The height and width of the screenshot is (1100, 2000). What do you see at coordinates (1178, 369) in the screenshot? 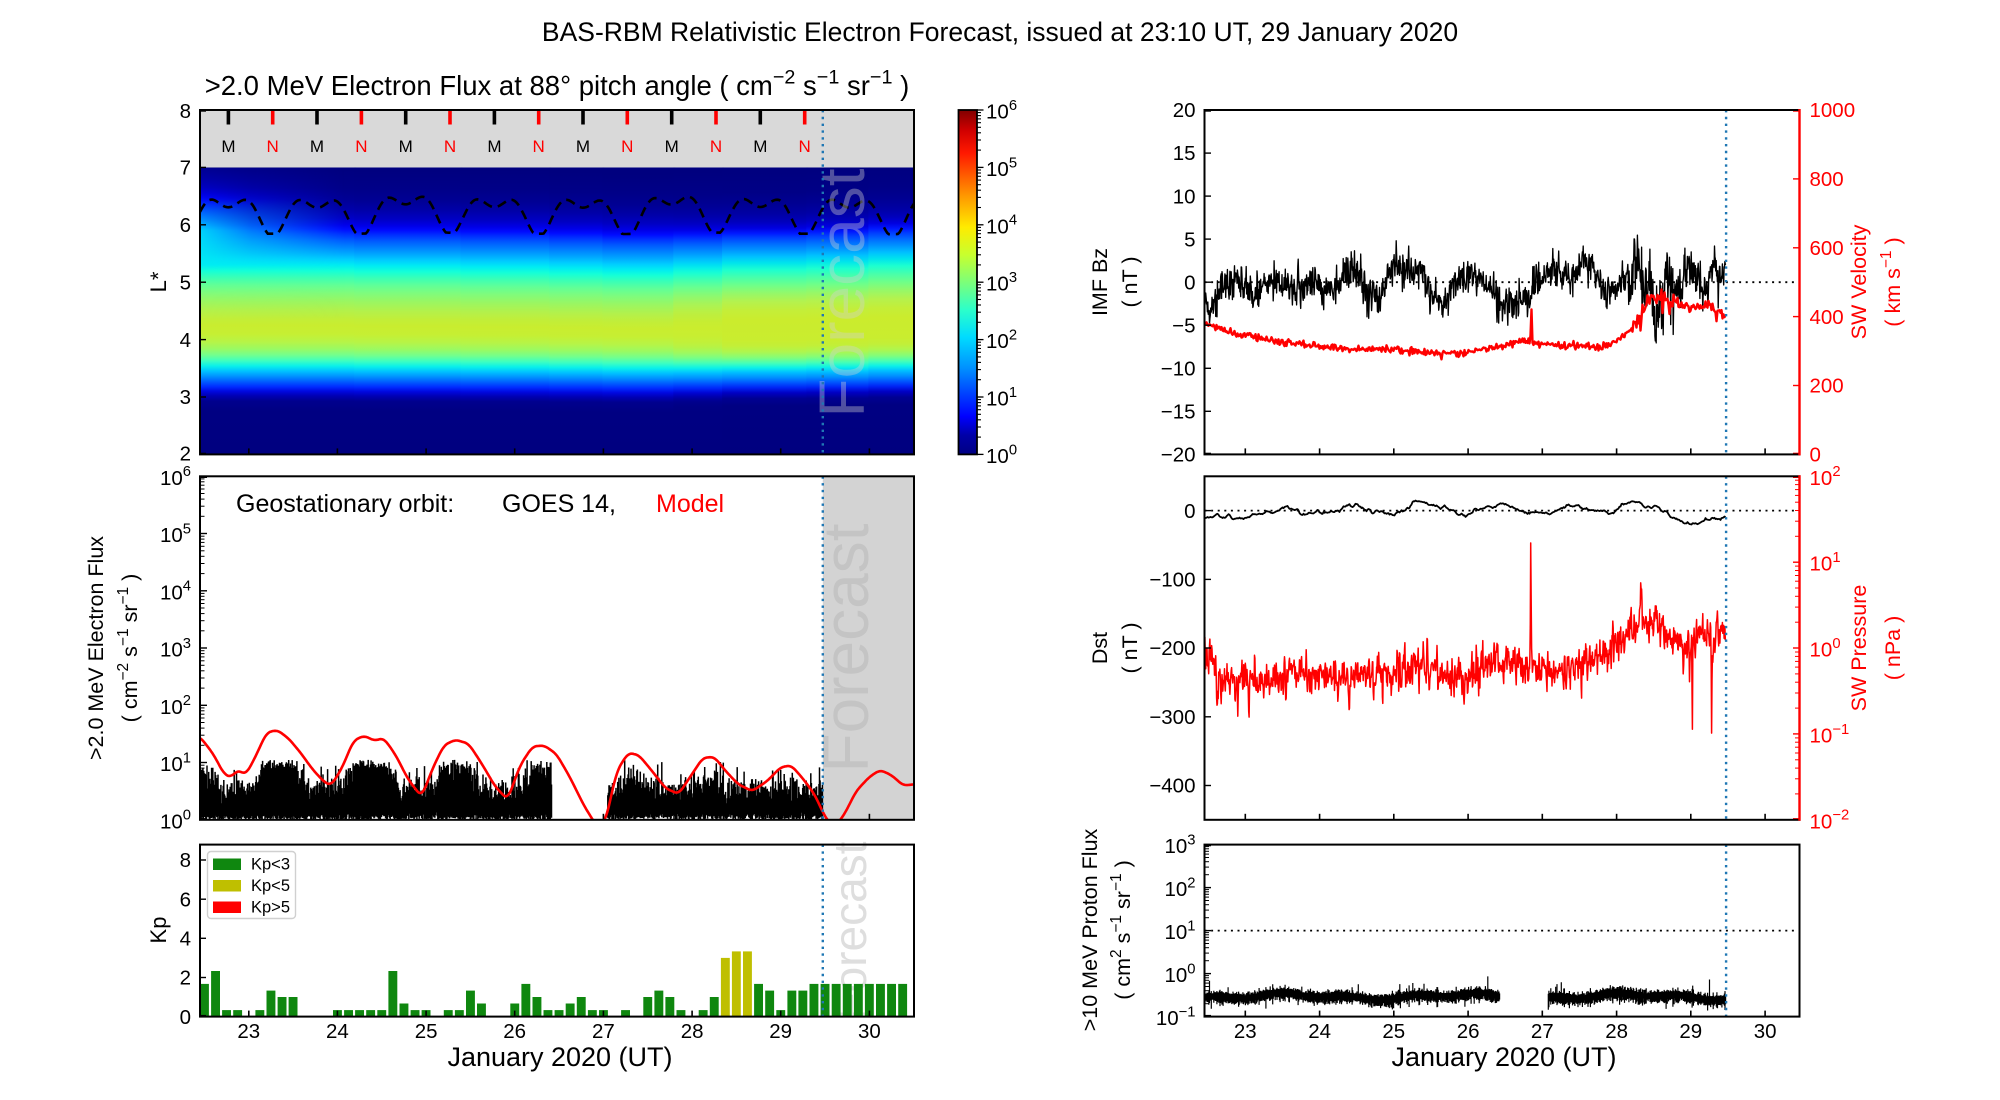
I see `svg-text: −10` at bounding box center [1178, 369].